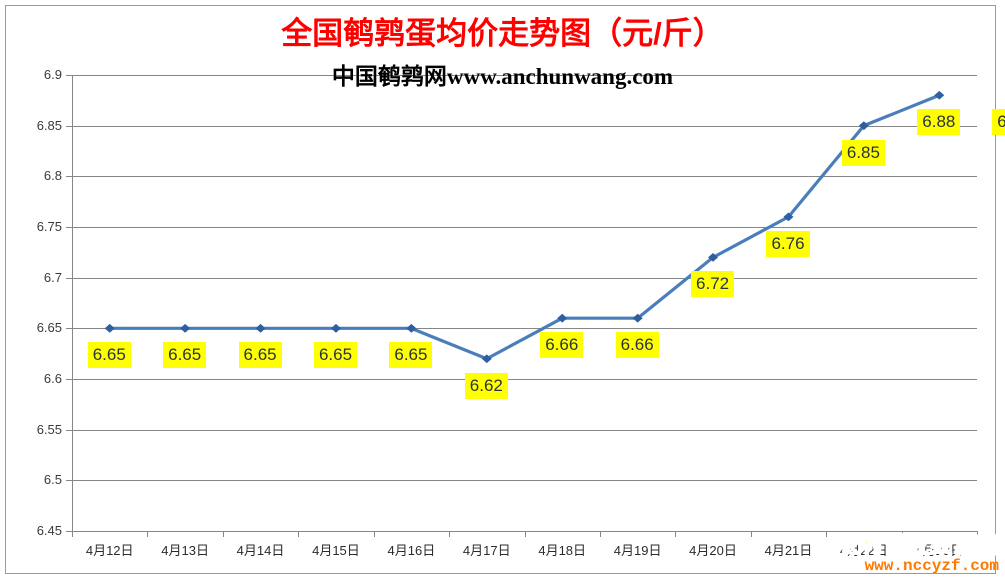 The image size is (1005, 579). What do you see at coordinates (52, 378) in the screenshot?
I see `y-tick-label: 6.6` at bounding box center [52, 378].